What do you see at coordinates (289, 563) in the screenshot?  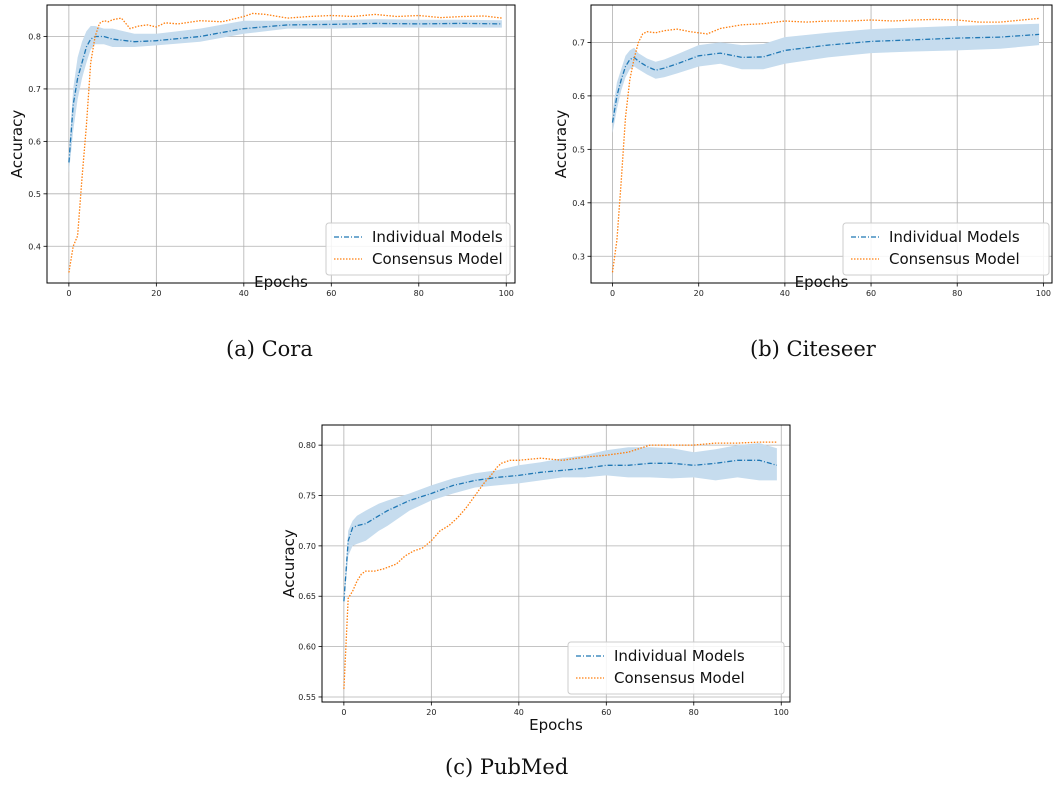 I see `pubmed-y-axis-label: Accuracy` at bounding box center [289, 563].